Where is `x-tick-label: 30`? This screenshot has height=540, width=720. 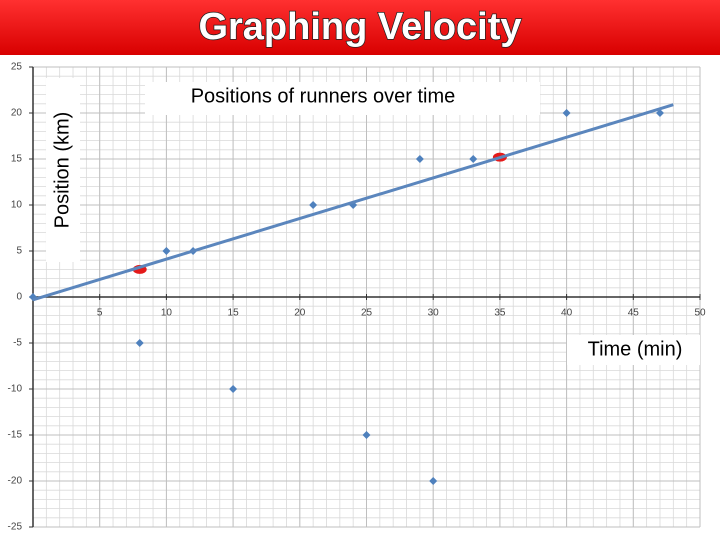
x-tick-label: 30 is located at coordinates (434, 313).